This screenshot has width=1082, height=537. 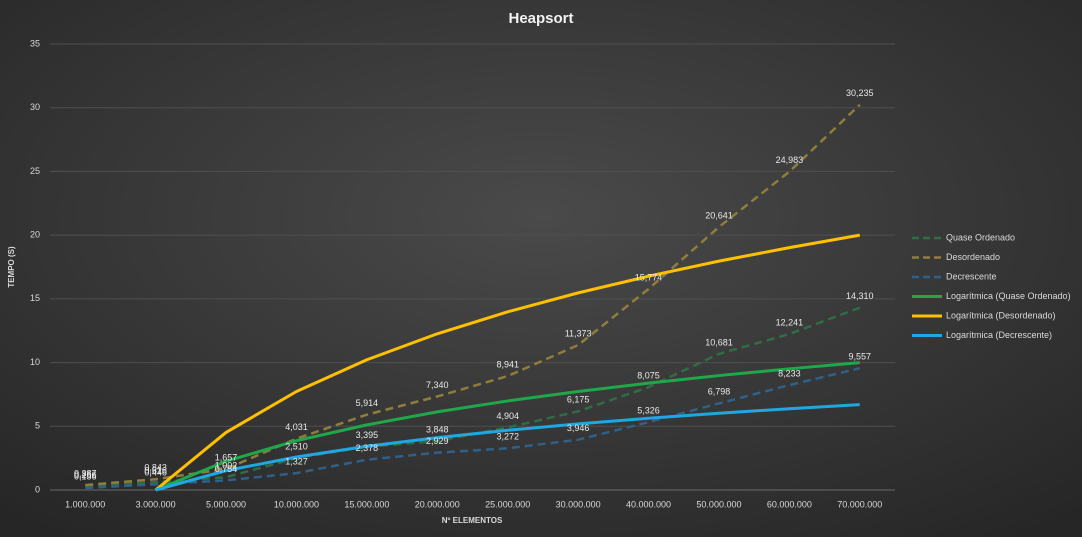 What do you see at coordinates (85, 504) in the screenshot?
I see `x-tick-label: 1.000.000` at bounding box center [85, 504].